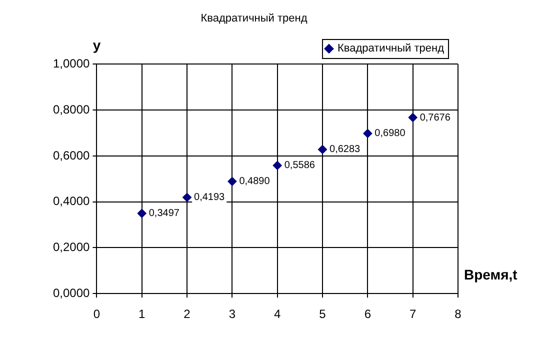 This screenshot has height=342, width=548. I want to click on y-tick-label: 0,6000, so click(71, 155).